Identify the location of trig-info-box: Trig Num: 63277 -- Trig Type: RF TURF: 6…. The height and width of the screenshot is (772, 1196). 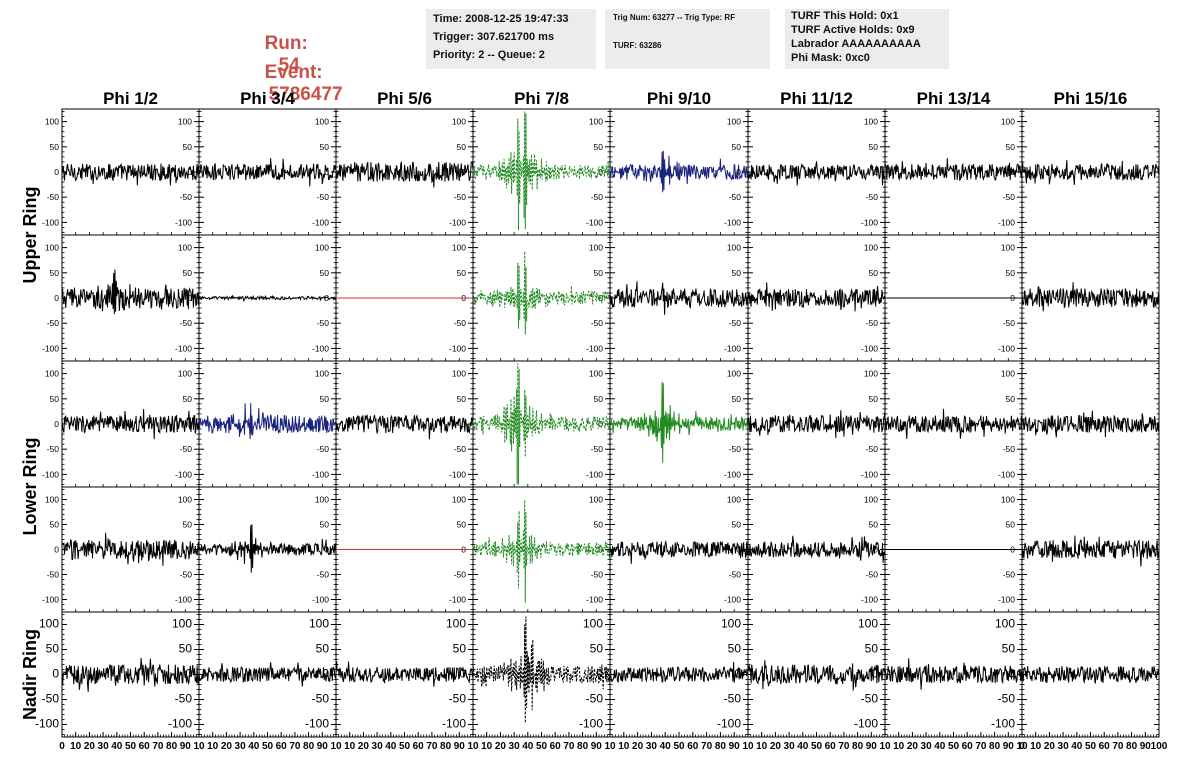
(687, 39).